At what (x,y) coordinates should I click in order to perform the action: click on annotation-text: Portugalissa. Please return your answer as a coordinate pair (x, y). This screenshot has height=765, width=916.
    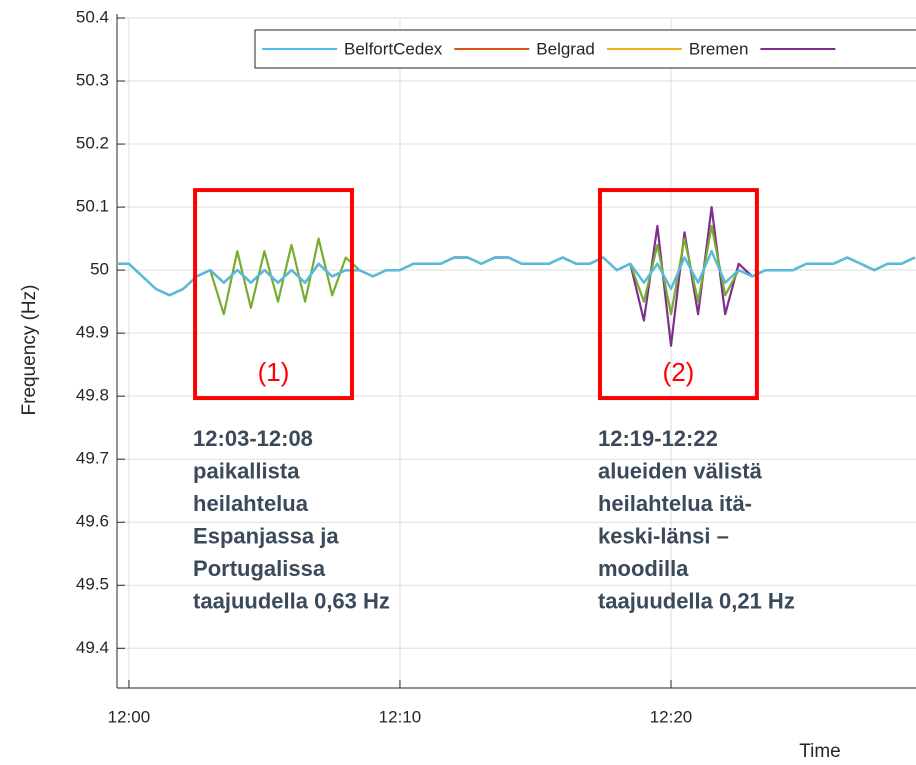
    Looking at the image, I should click on (259, 568).